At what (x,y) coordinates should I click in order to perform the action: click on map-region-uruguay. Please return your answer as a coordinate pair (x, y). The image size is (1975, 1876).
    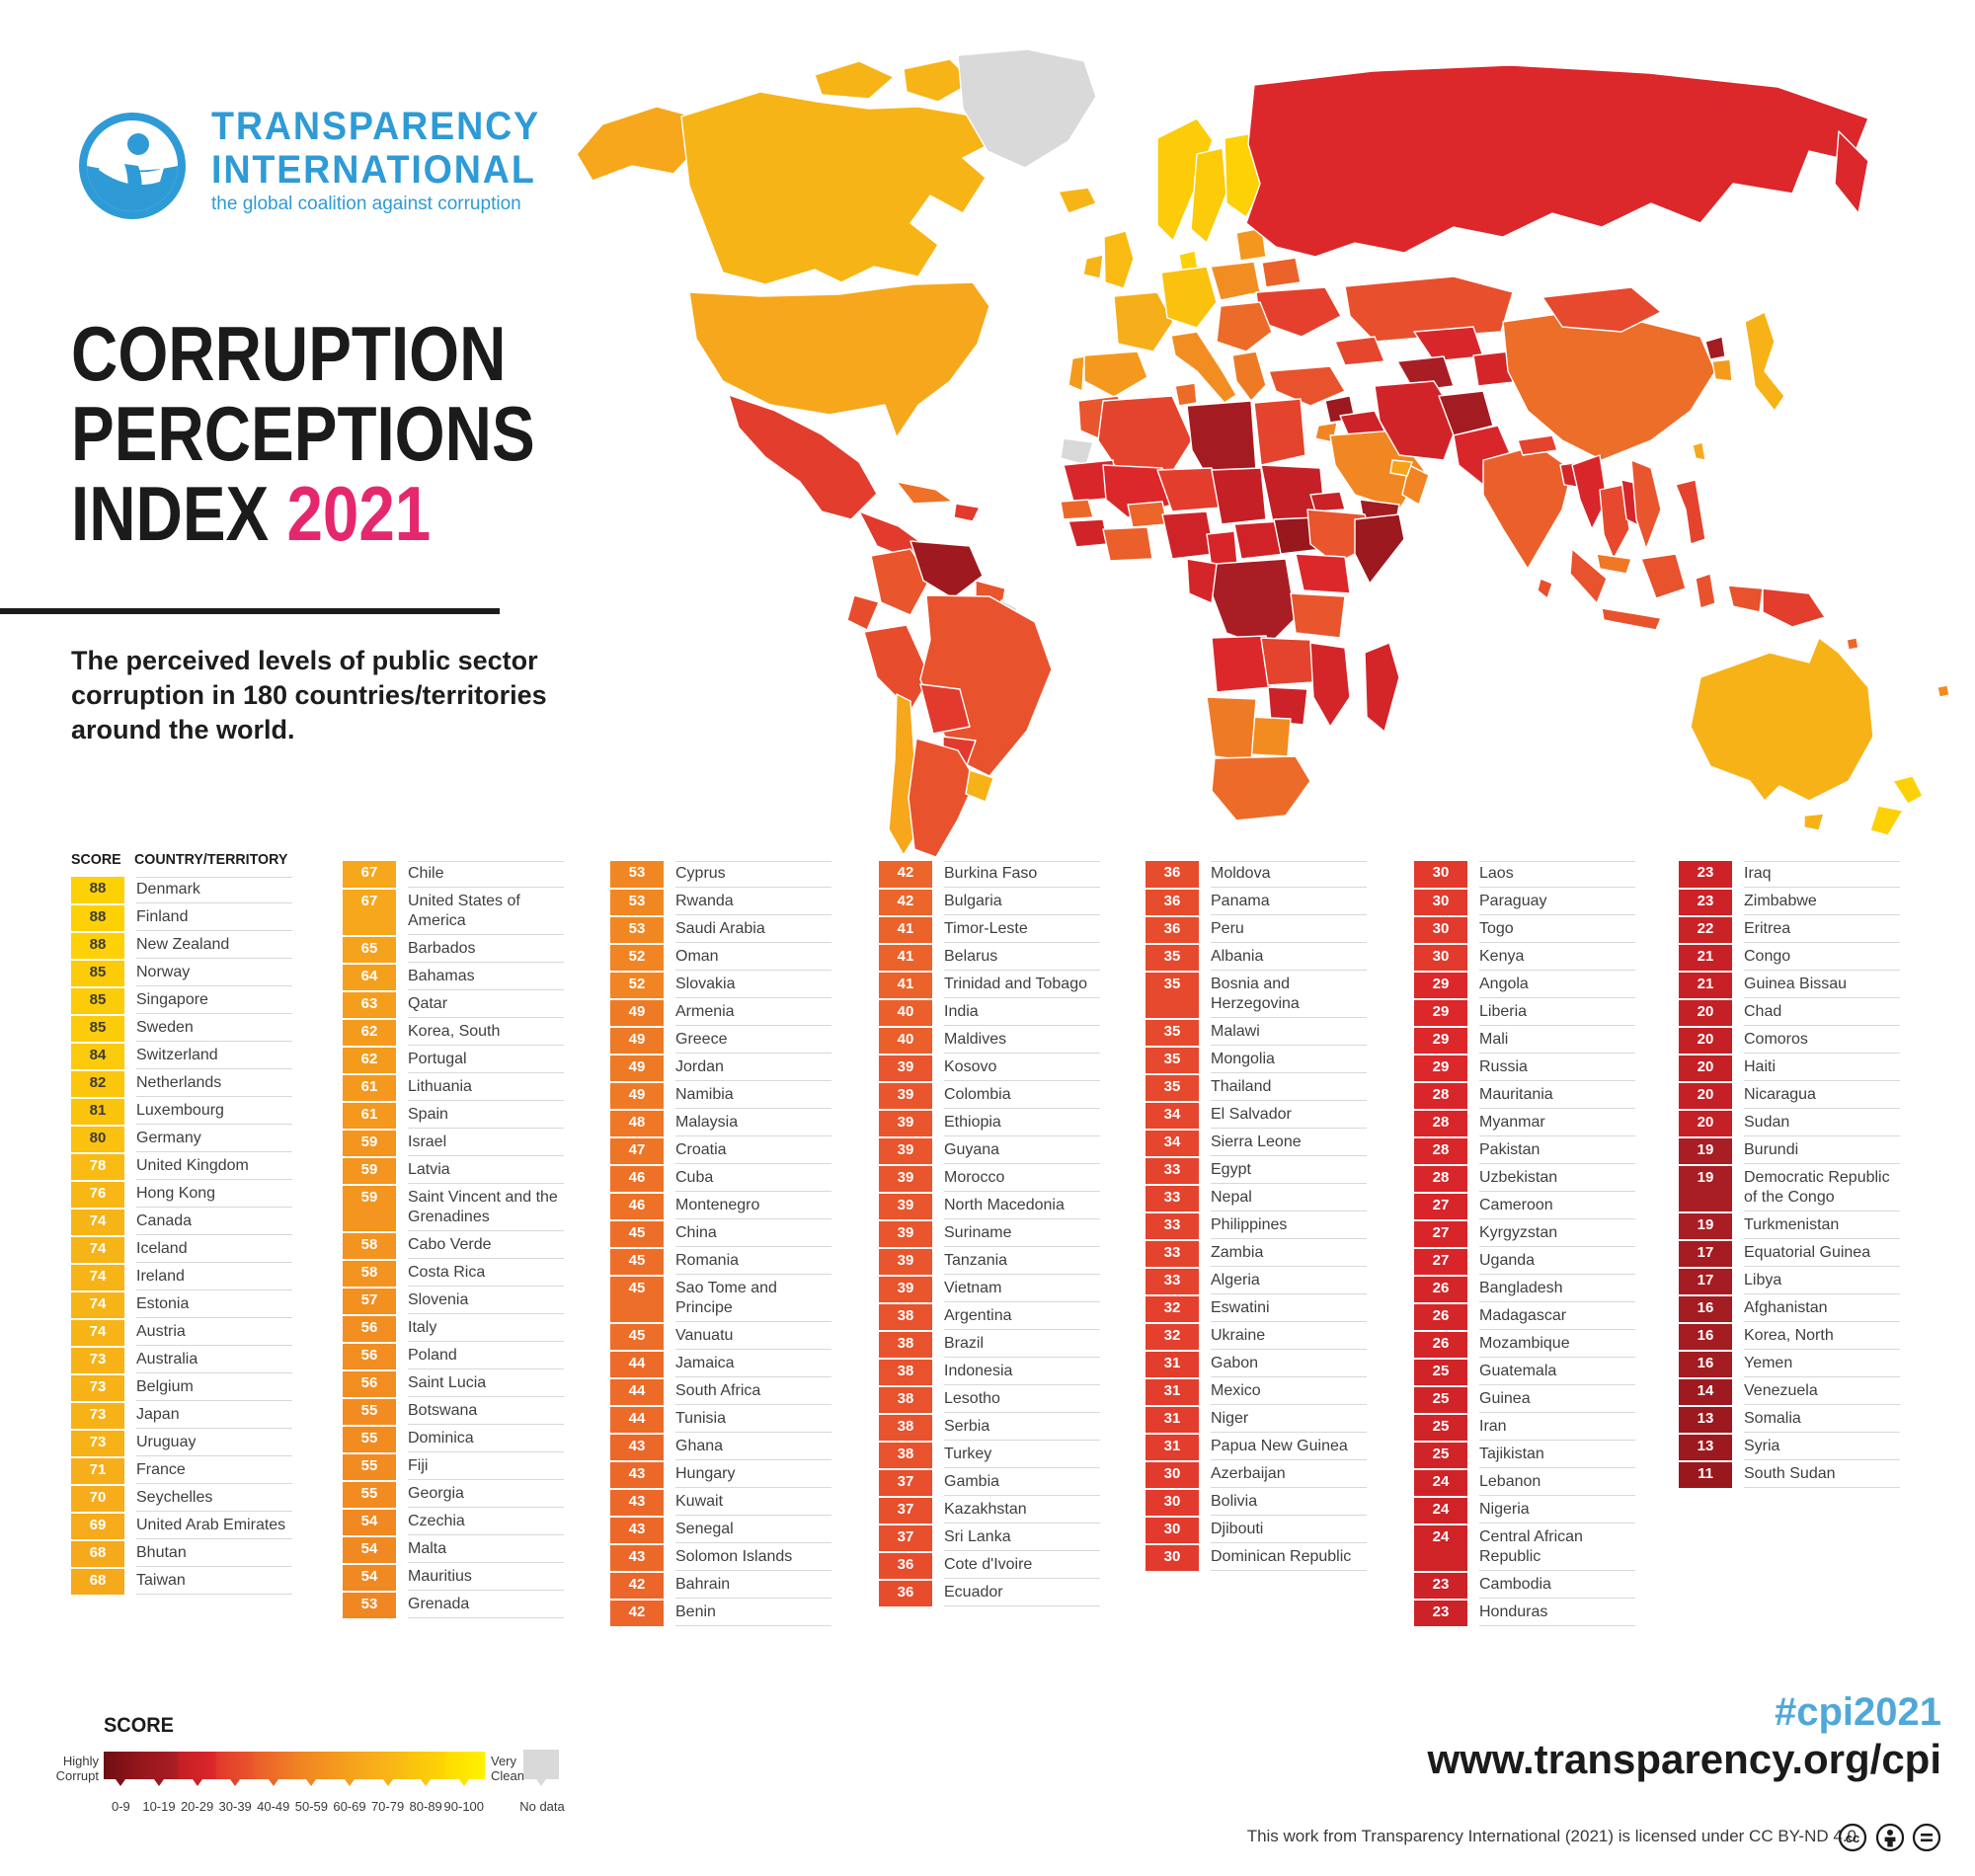
    Looking at the image, I should click on (980, 786).